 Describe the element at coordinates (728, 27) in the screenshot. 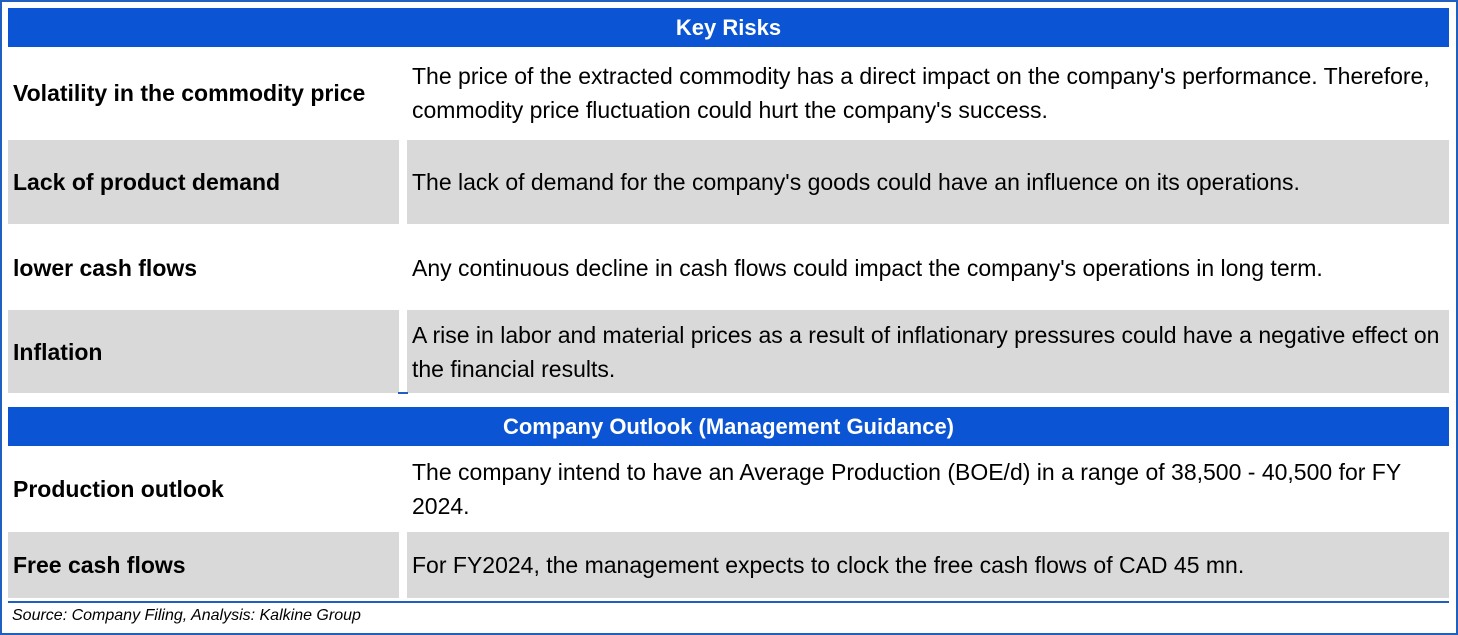

I see `key-risks-header: Key Risks` at that location.